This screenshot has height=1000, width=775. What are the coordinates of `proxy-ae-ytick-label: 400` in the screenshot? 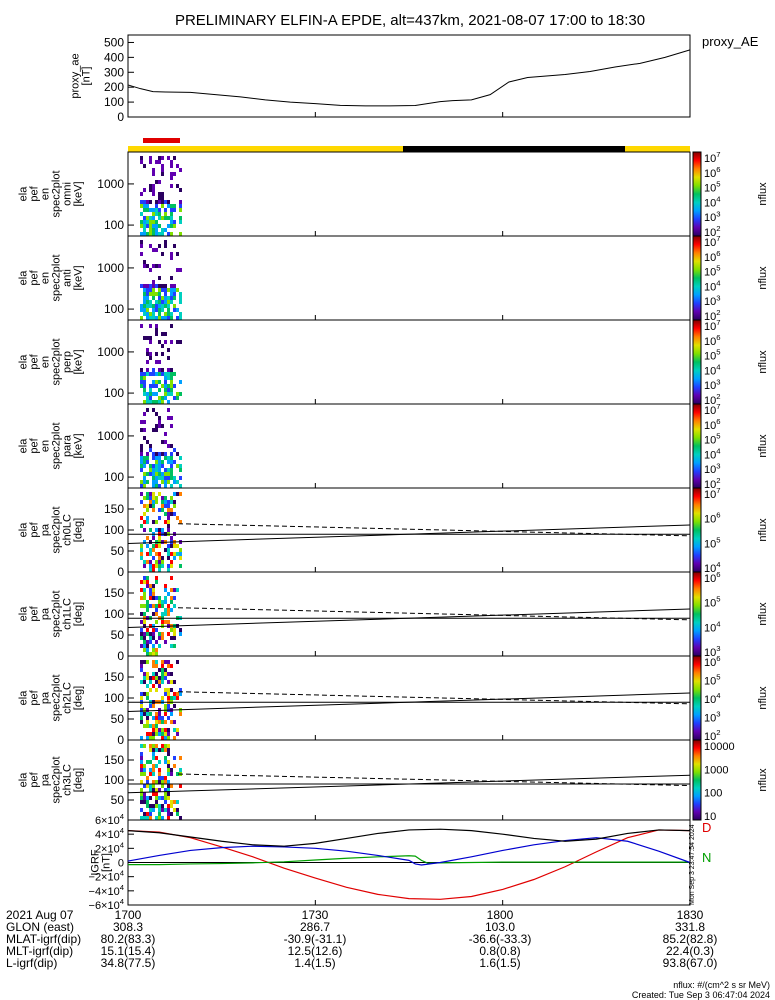 It's located at (114, 57).